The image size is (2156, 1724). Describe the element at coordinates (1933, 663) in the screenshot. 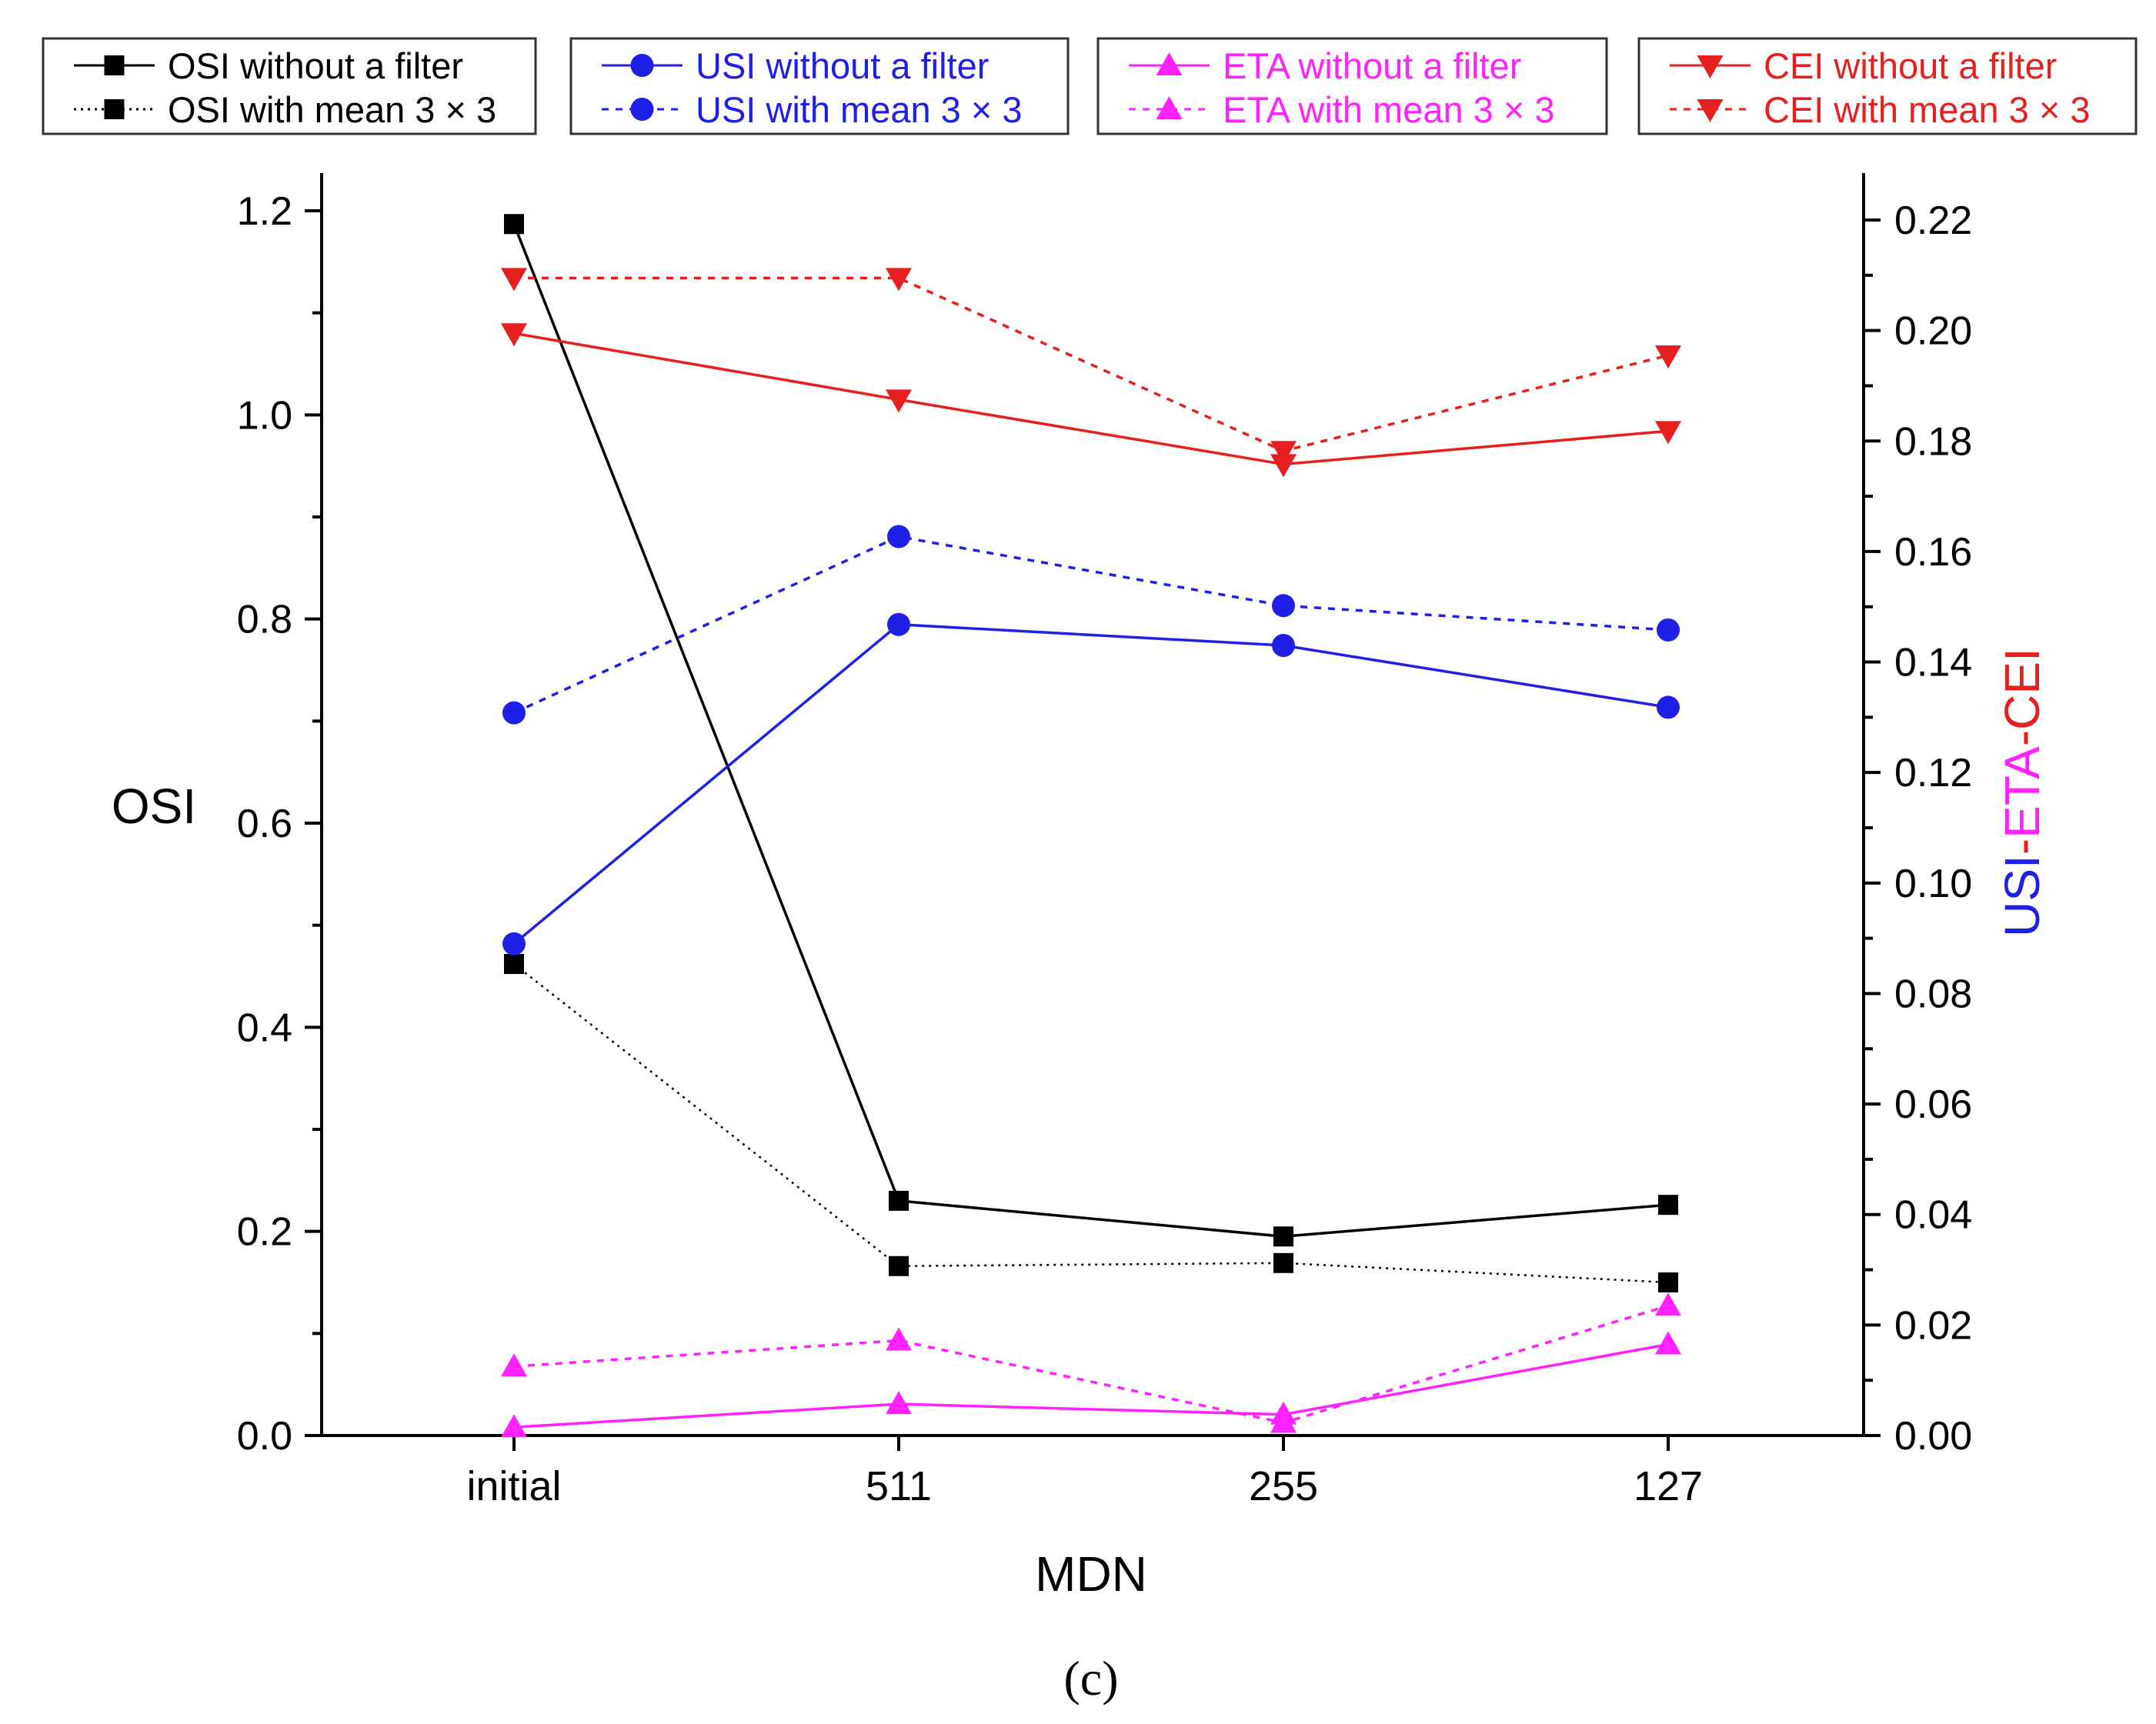

I see `right-y-tick-label: 0.14` at that location.